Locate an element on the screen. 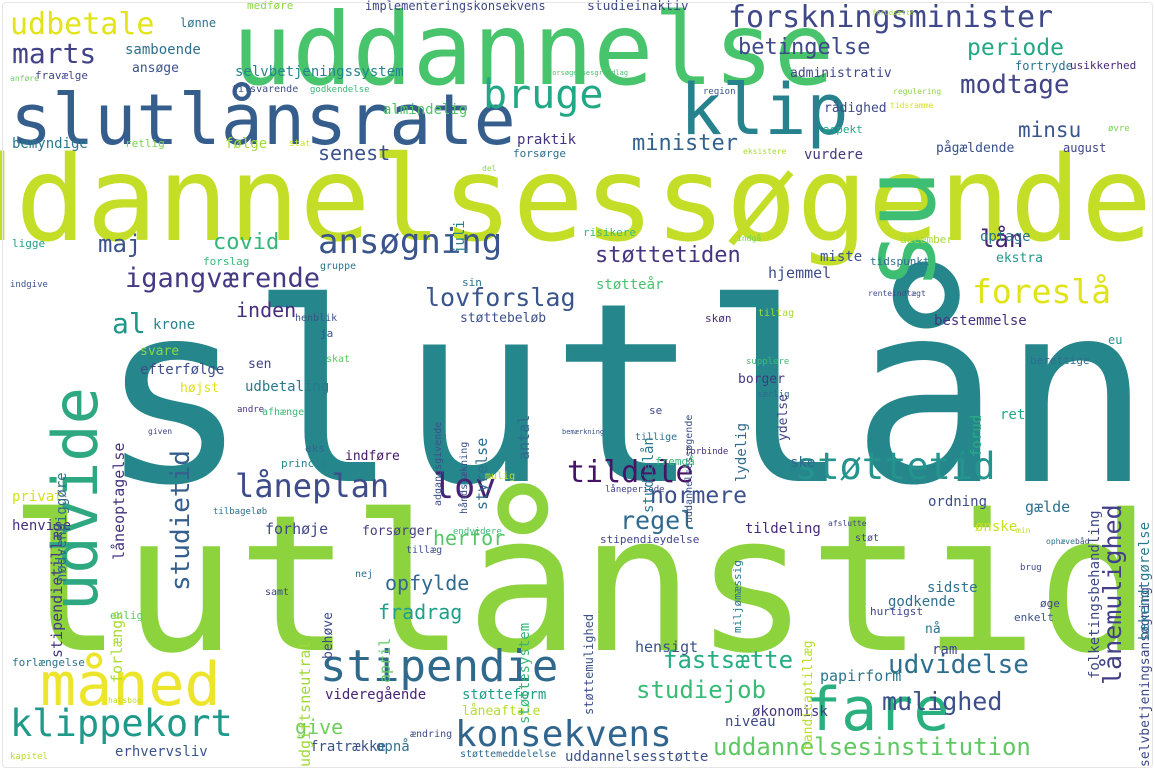 This screenshot has height=770, width=1155. cloud-word-32: normere is located at coordinates (698, 496).